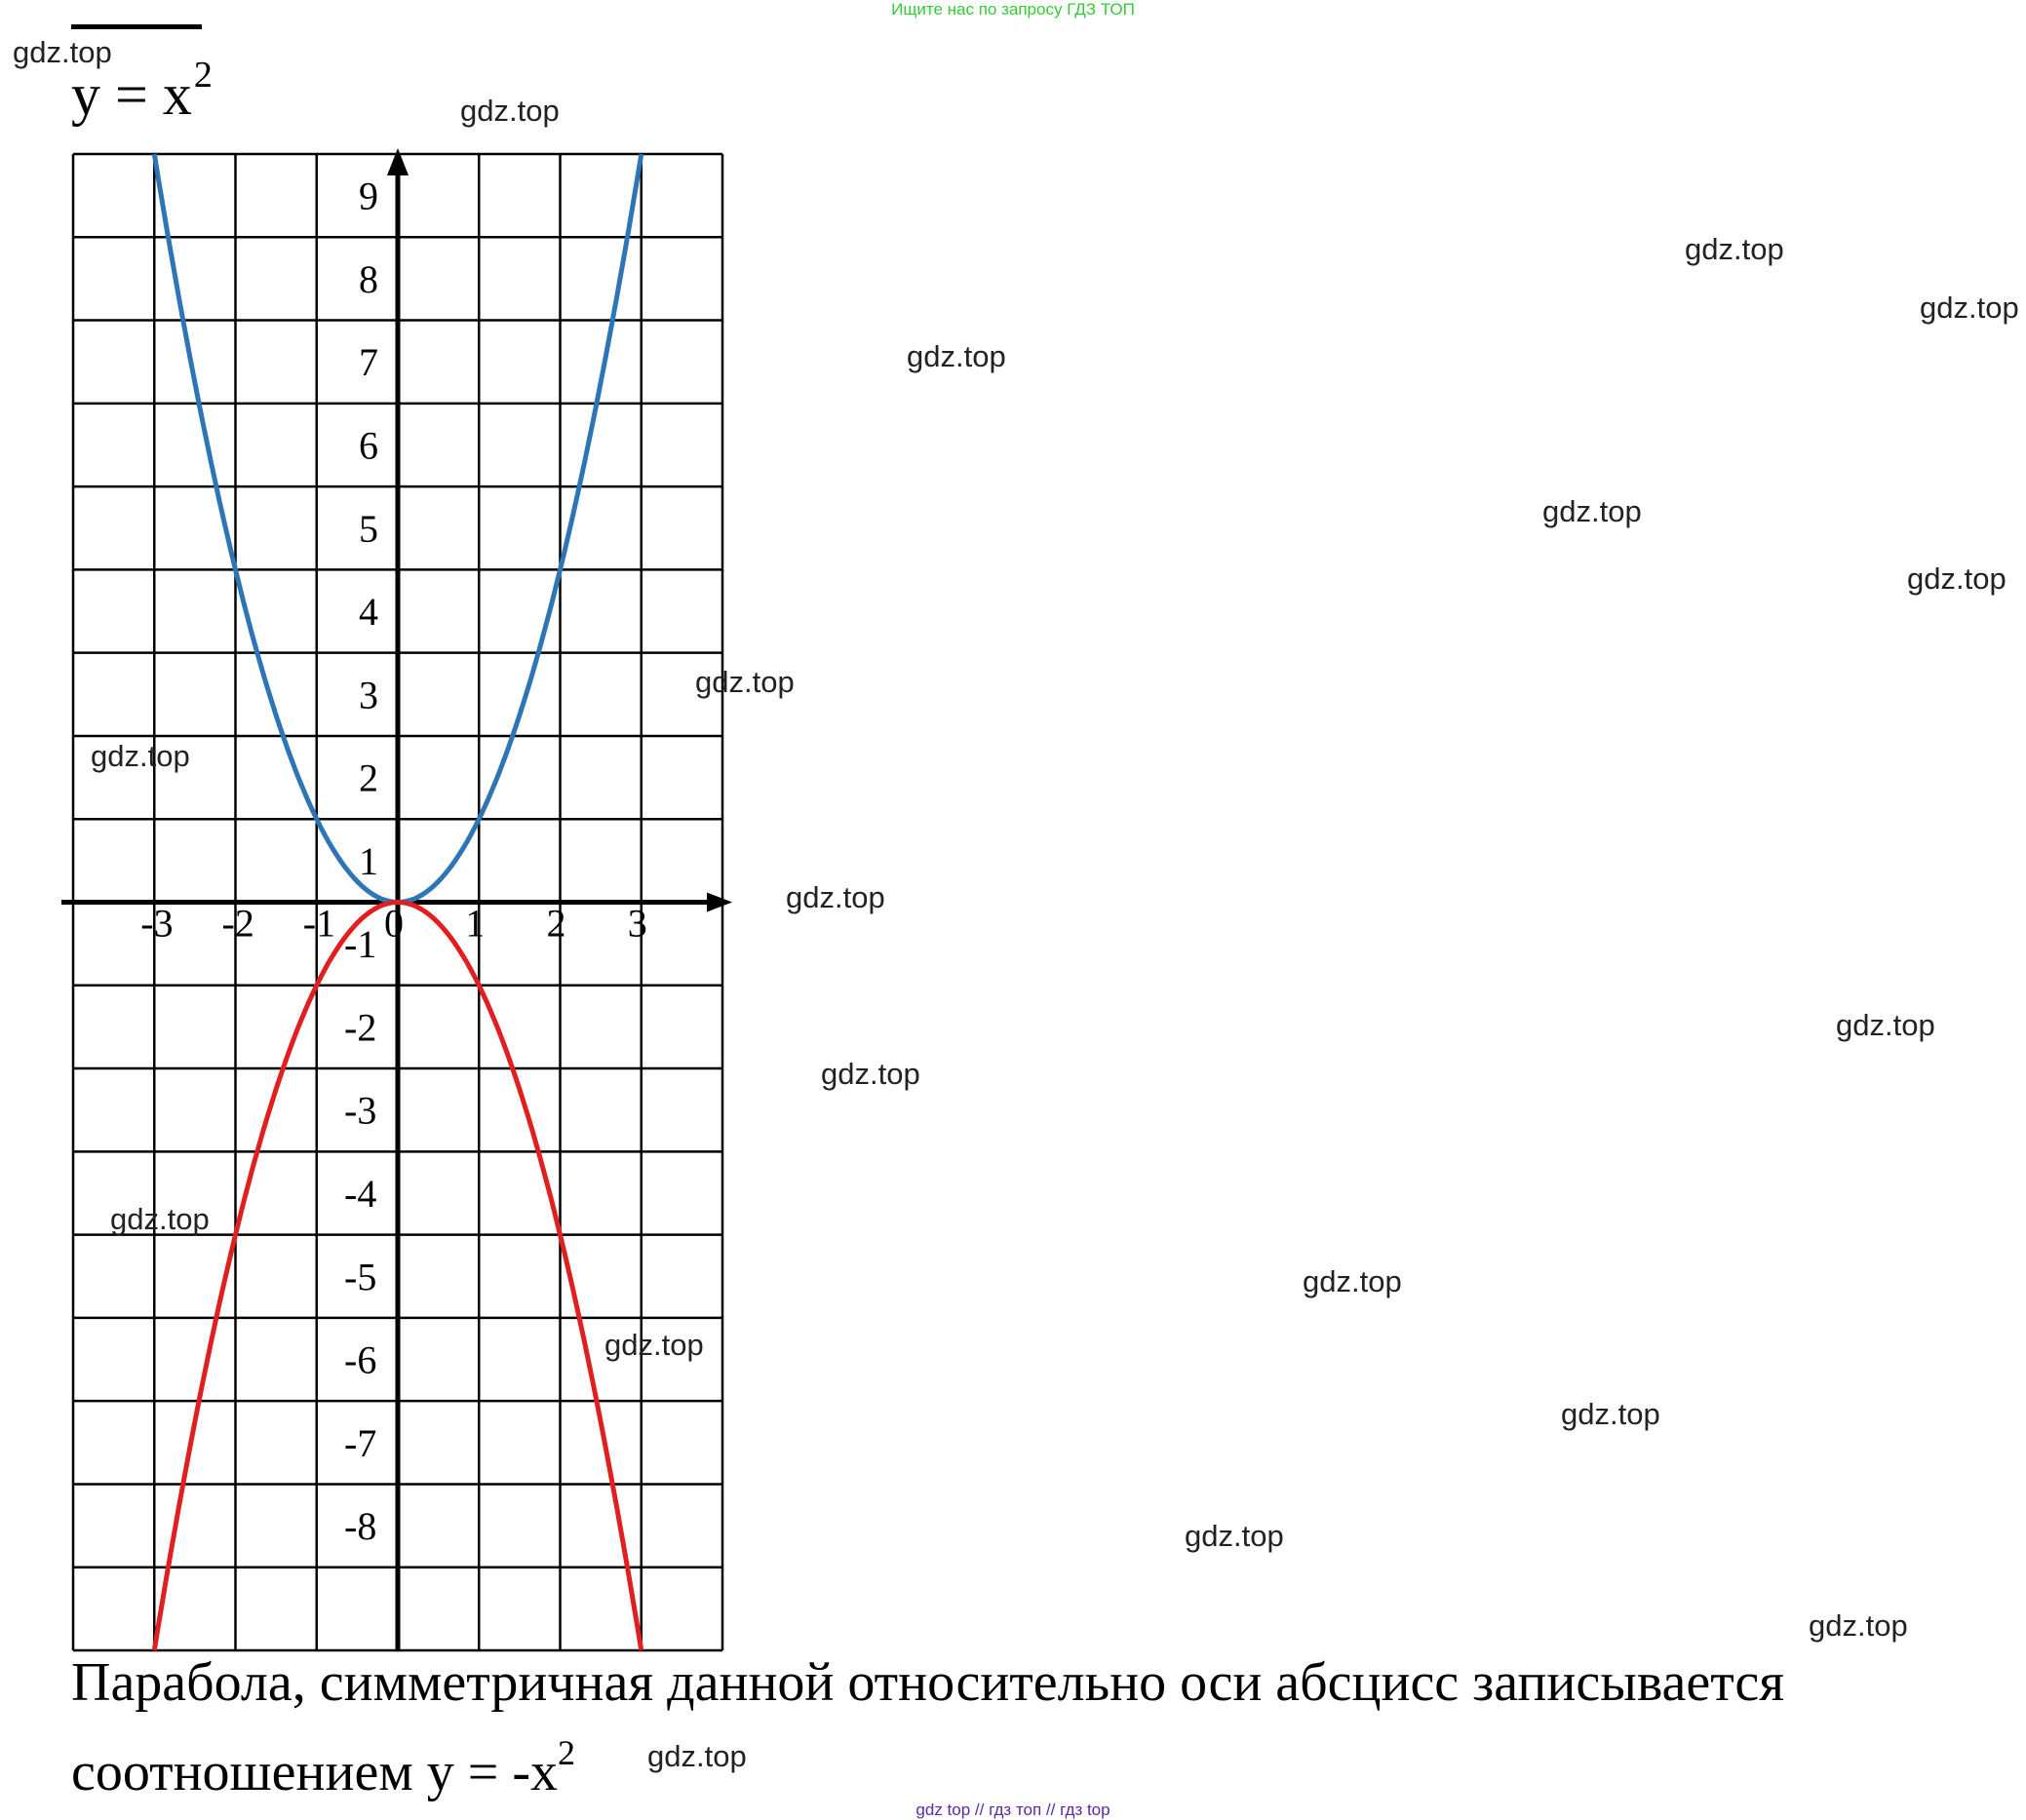 This screenshot has height=1820, width=2026. What do you see at coordinates (319, 924) in the screenshot?
I see `x-tick-label: -1` at bounding box center [319, 924].